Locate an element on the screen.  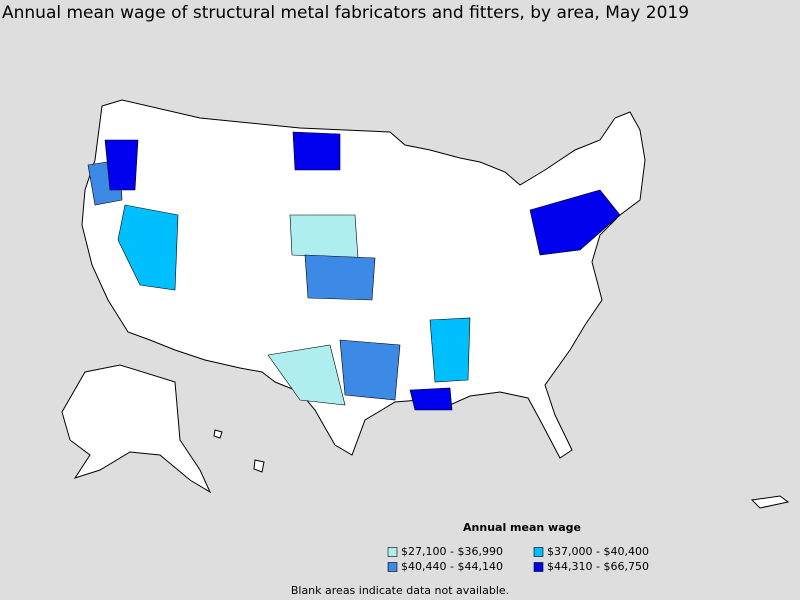
puerto-rico is located at coordinates (770, 502).